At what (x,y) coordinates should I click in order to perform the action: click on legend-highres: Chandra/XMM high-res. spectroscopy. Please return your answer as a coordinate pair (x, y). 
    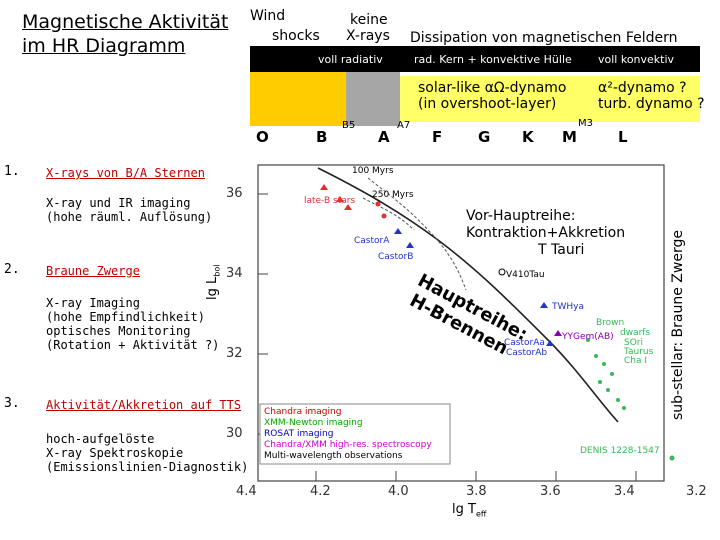
    Looking at the image, I should click on (348, 445).